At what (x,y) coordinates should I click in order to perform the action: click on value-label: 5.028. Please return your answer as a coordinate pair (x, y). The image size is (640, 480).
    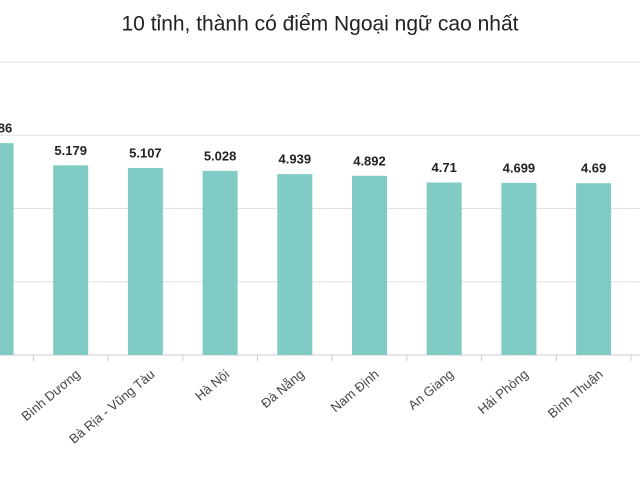
    Looking at the image, I should click on (220, 155).